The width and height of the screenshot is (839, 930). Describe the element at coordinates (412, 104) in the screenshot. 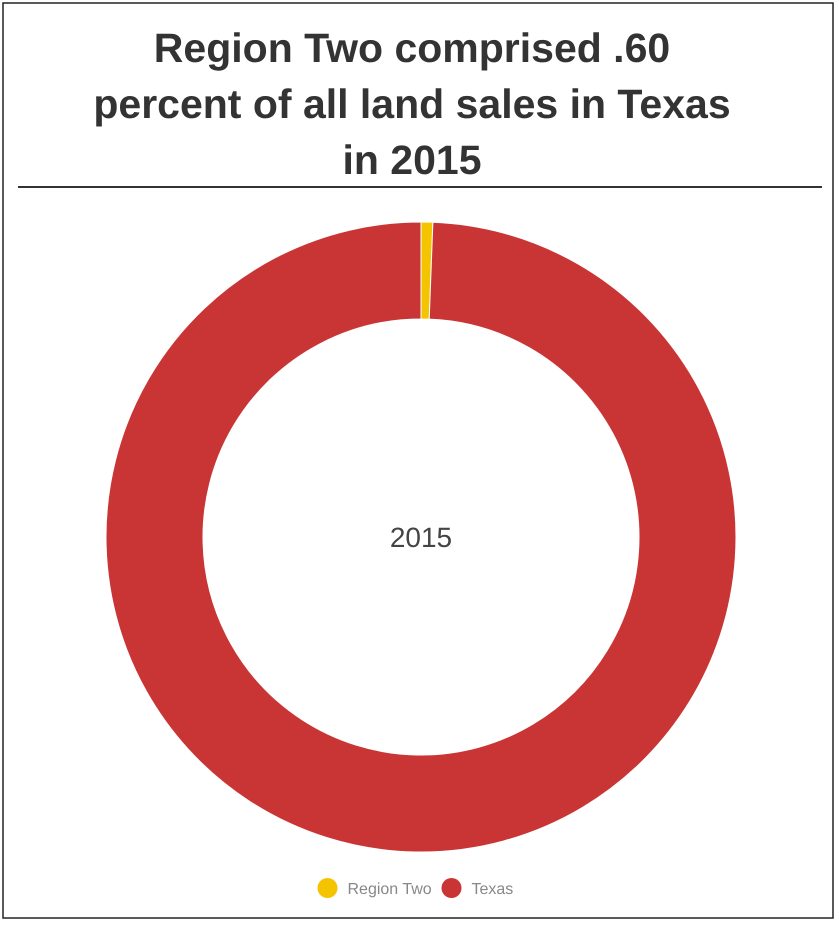

I see `chart-title: Region Two comprised .60 percent of all land sales in Texas in 2015` at that location.